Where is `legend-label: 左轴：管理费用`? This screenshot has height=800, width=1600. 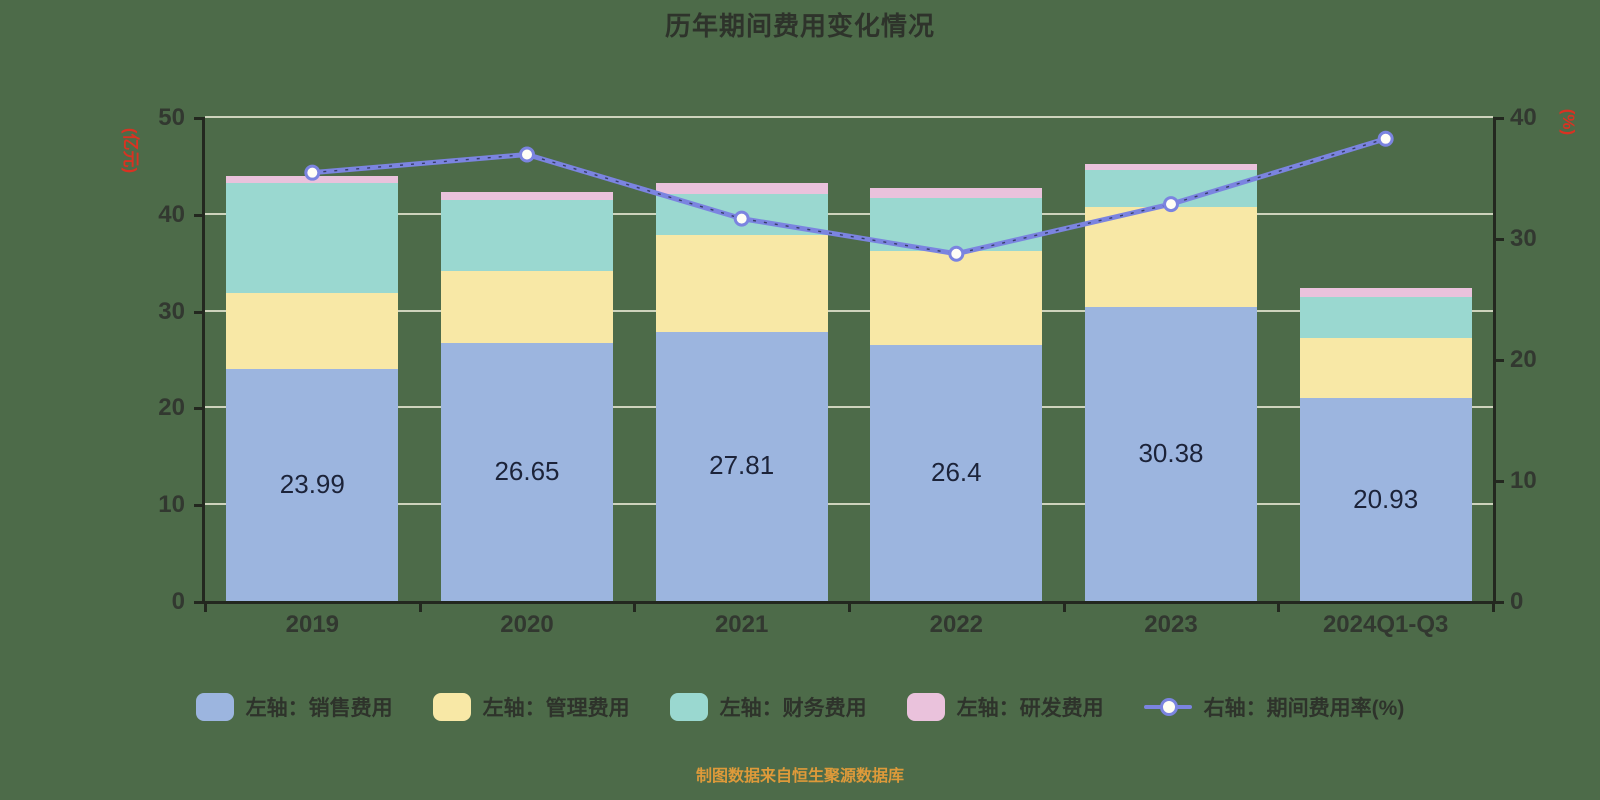 legend-label: 左轴：管理费用 is located at coordinates (556, 708).